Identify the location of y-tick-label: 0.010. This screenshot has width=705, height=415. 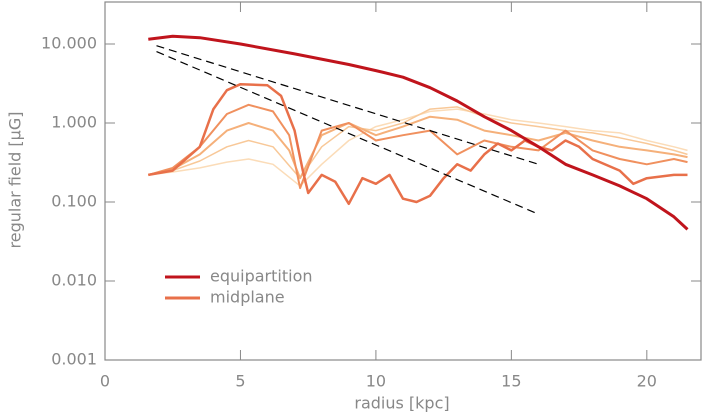
(74, 279).